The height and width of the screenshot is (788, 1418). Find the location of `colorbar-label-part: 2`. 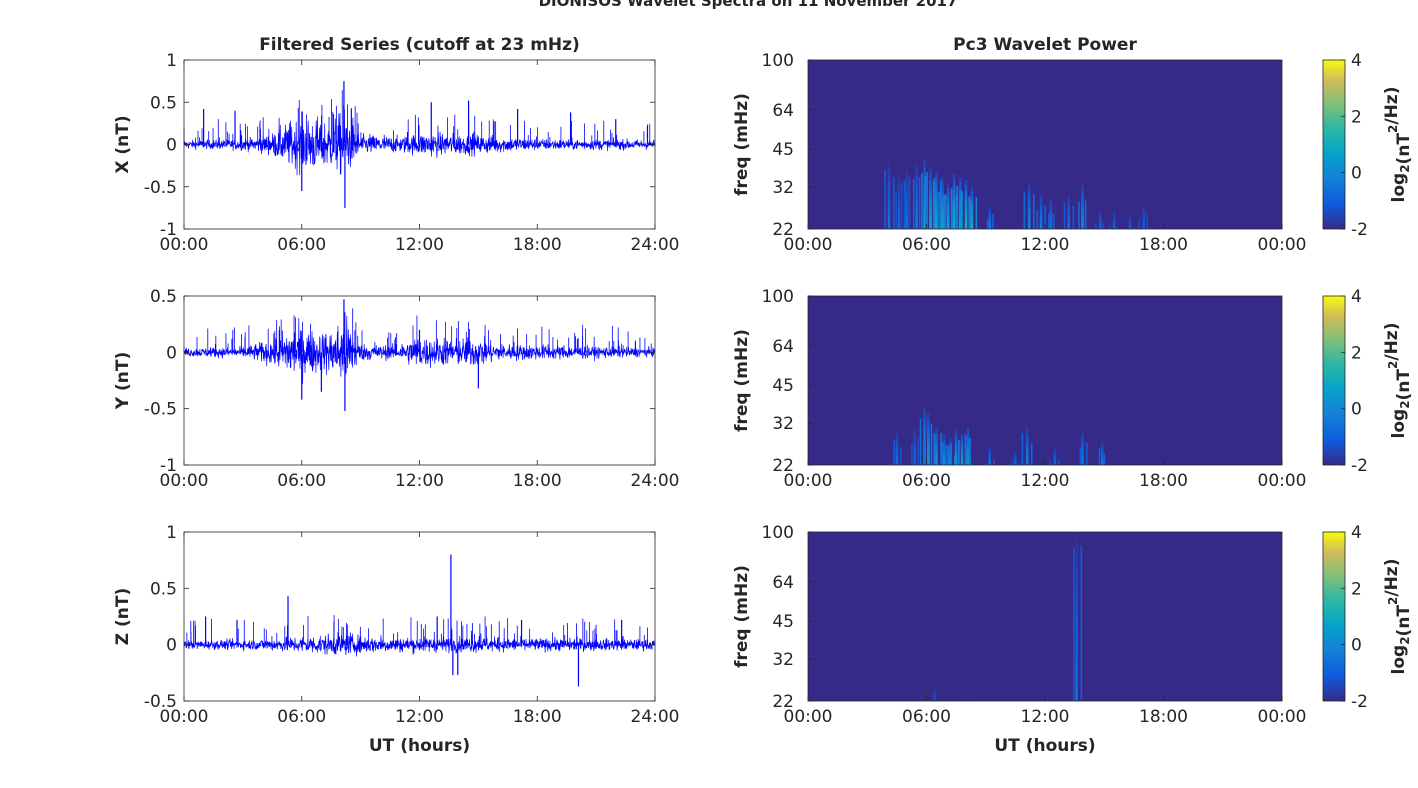

colorbar-label-part: 2 is located at coordinates (1405, 640).